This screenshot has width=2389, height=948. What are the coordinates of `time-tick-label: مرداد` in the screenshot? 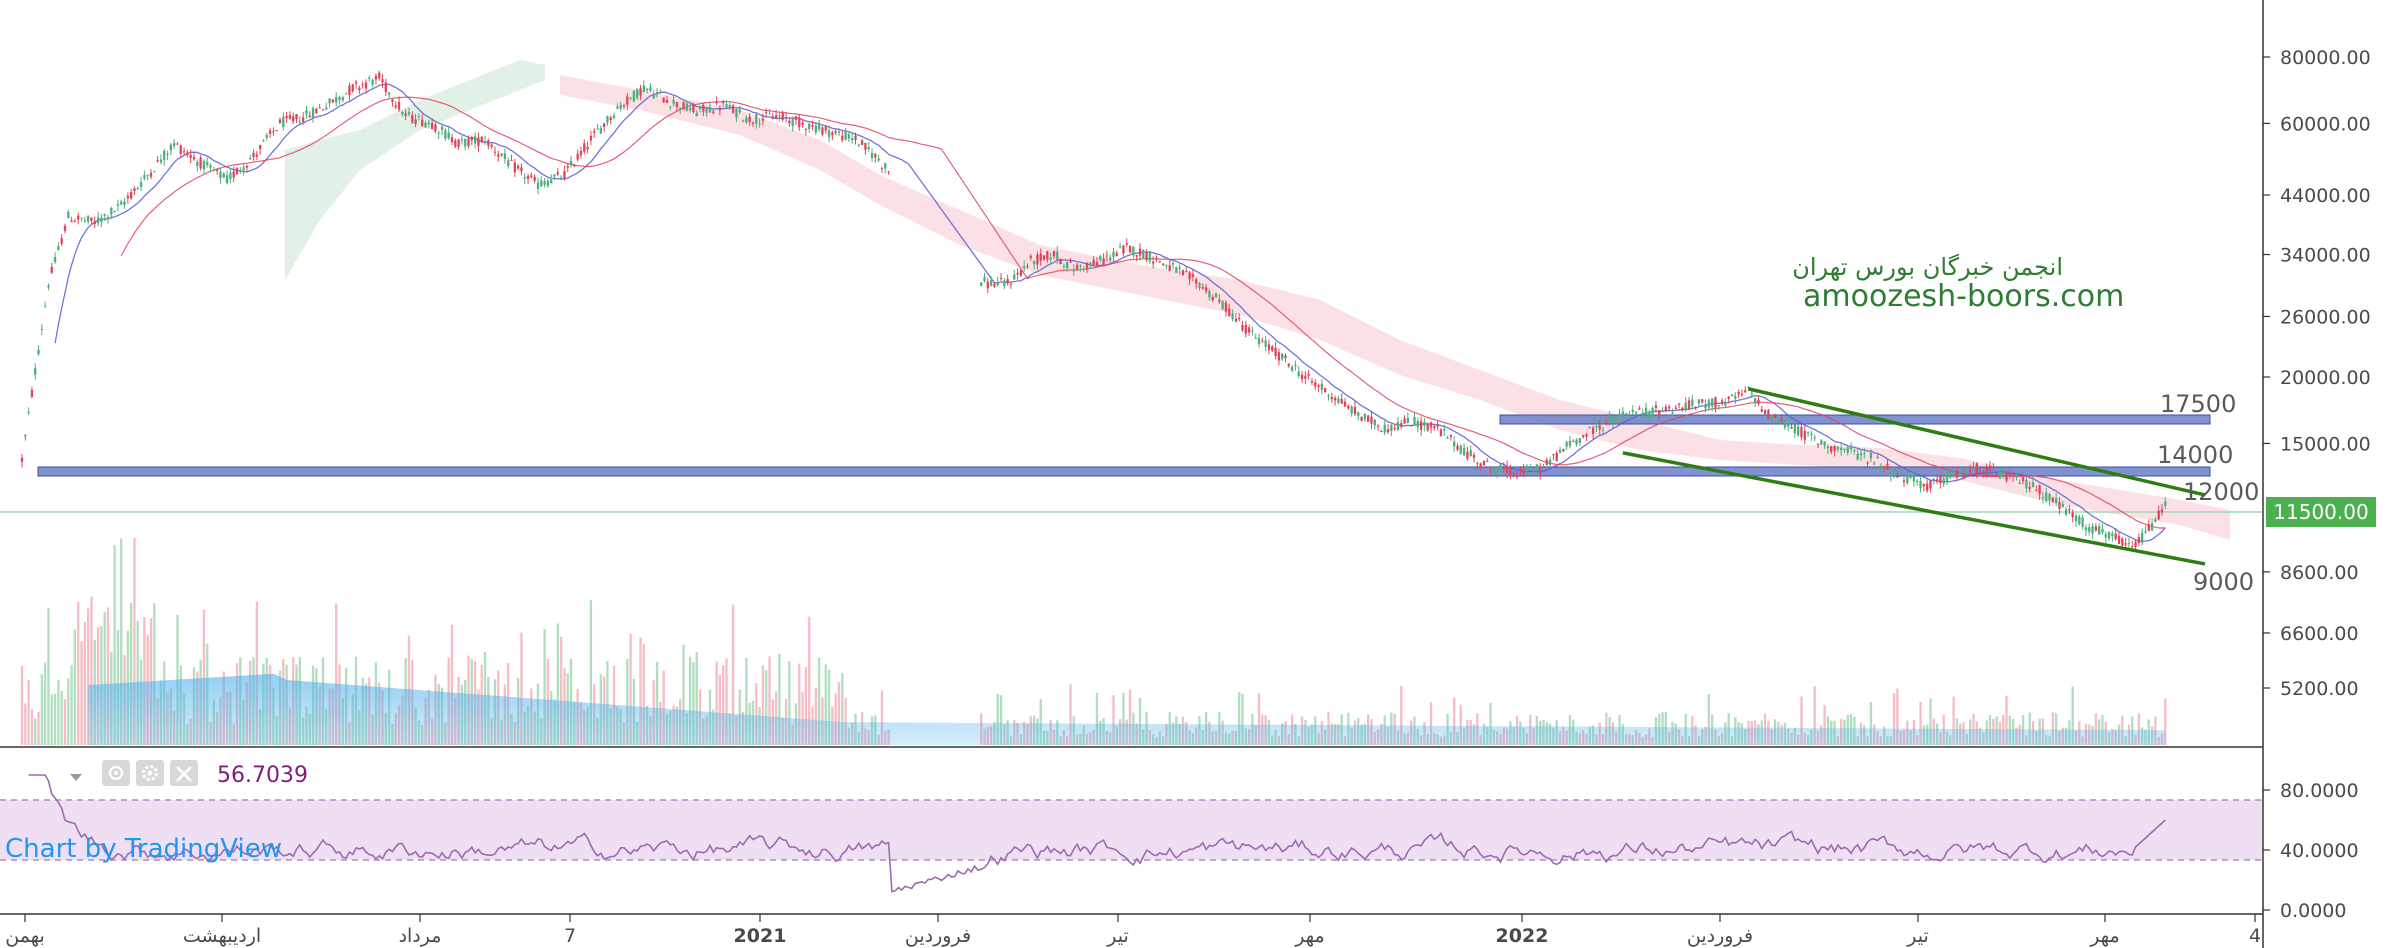 It's located at (420, 936).